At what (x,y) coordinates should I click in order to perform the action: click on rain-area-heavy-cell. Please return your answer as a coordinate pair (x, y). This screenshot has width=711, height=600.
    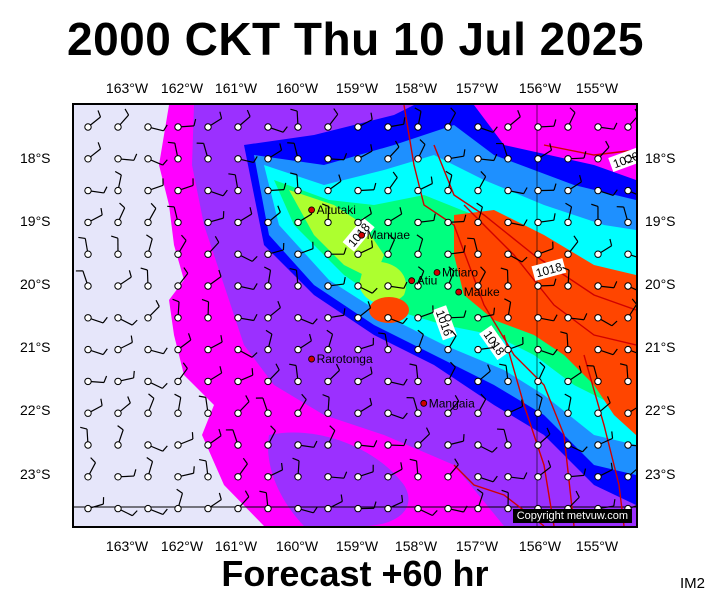
    Looking at the image, I should click on (389, 310).